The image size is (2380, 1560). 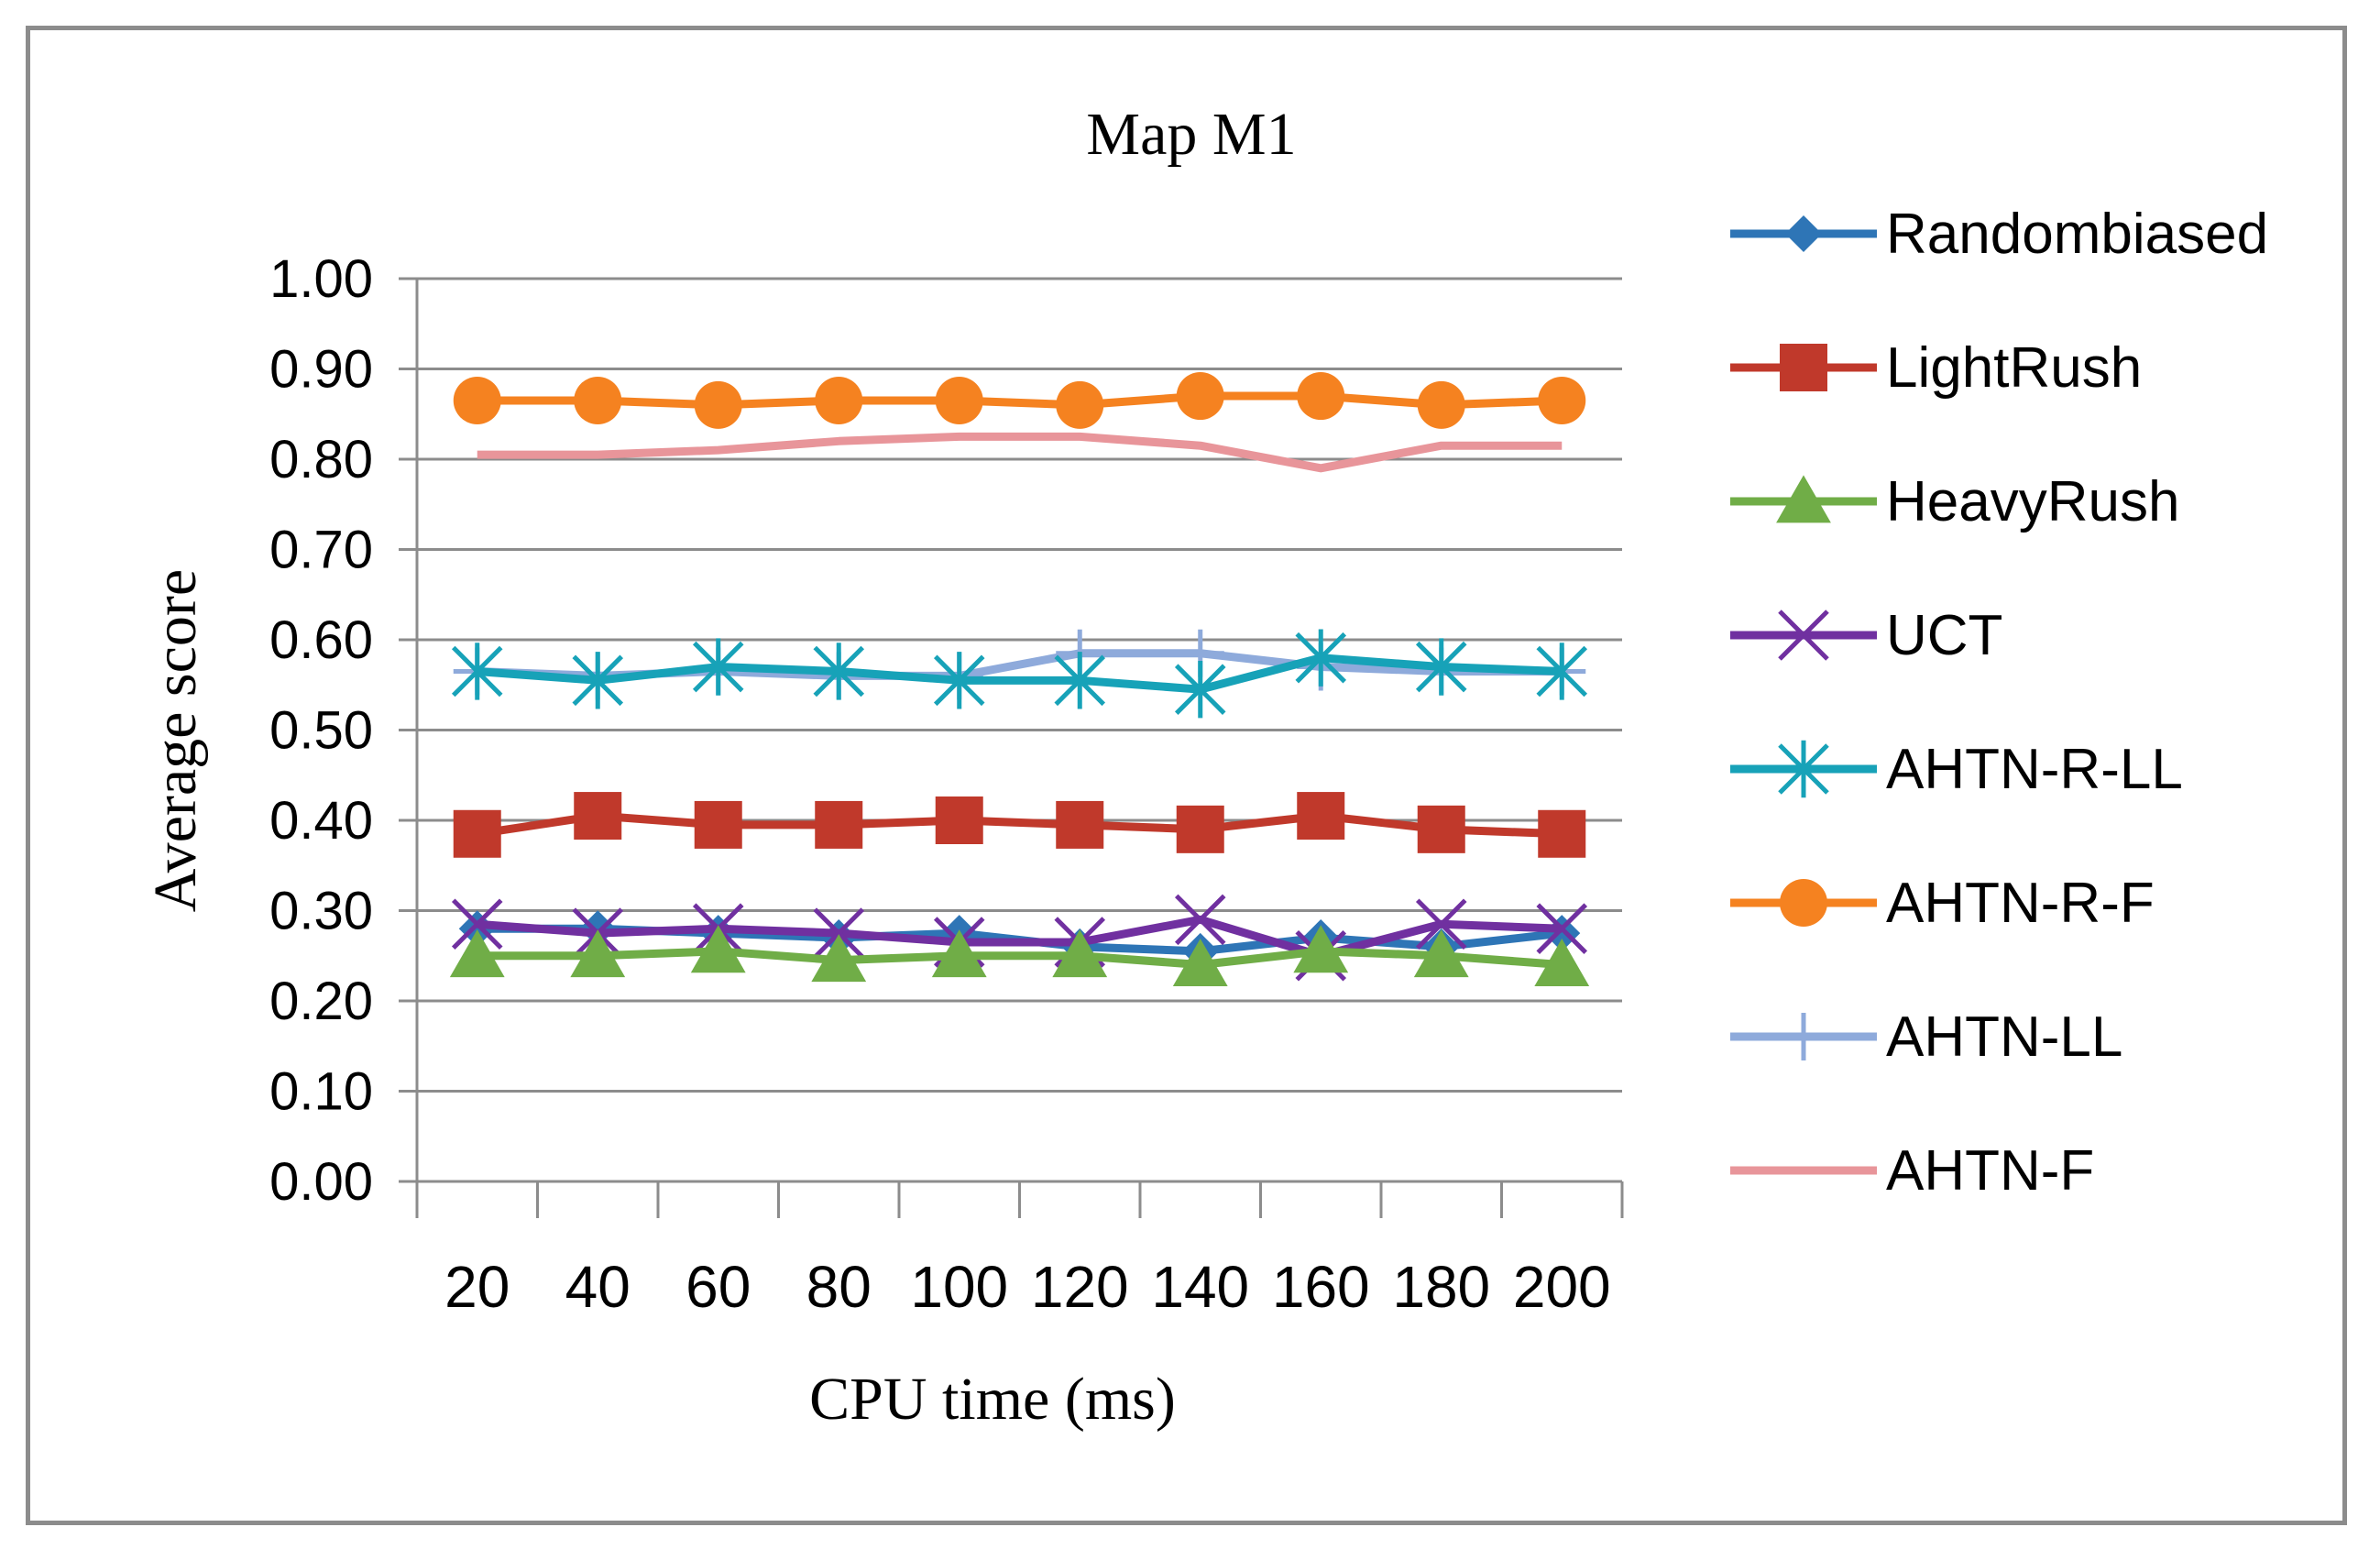 I want to click on x-axis-label: CPU time (ms), so click(x=992, y=1399).